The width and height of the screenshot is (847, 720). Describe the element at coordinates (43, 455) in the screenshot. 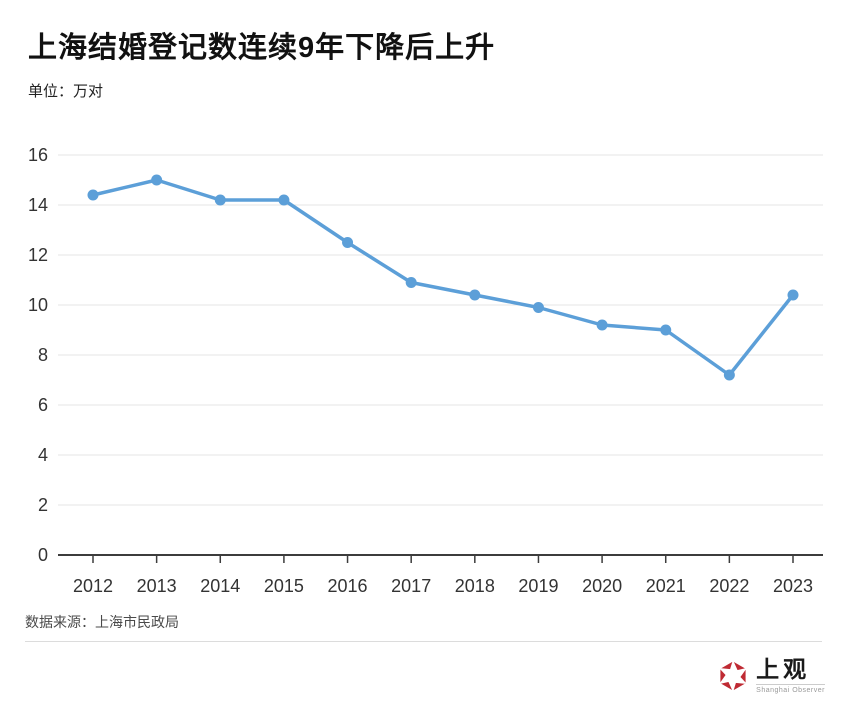

I see `y-axis-tick-label: 4` at that location.